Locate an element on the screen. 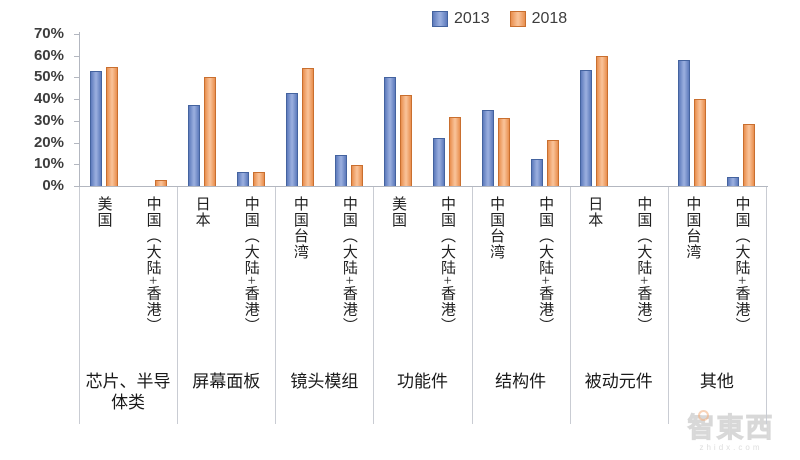  legend-item-2013: 2013 is located at coordinates (461, 19).